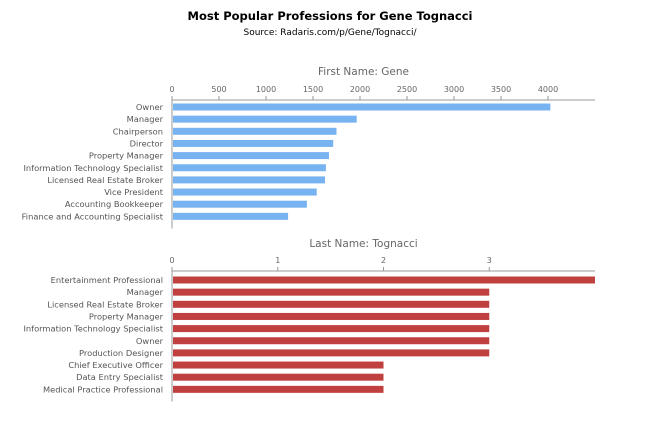 This screenshot has height=432, width=660. I want to click on category-label: Chief Executive Officer, so click(115, 365).